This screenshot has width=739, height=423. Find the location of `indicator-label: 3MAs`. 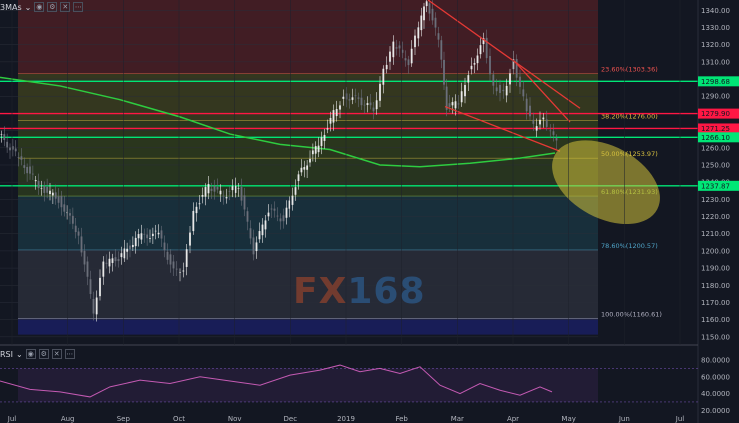

indicator-label: 3MAs is located at coordinates (11, 7).